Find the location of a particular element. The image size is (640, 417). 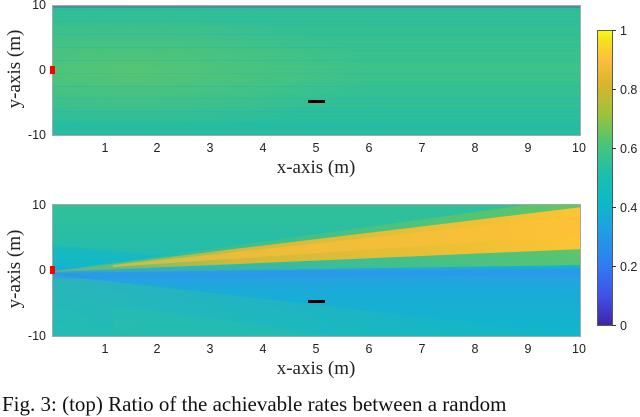

transmitter-marker-top is located at coordinates (52, 70).